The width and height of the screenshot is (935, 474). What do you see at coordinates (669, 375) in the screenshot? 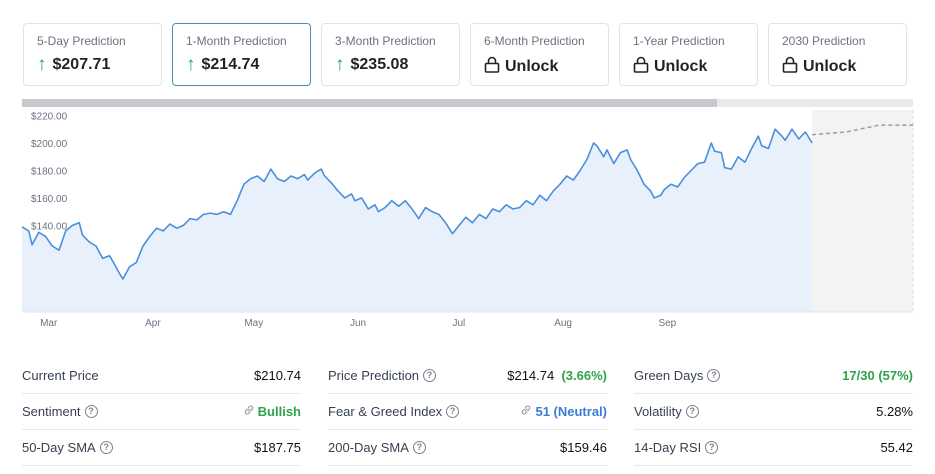
I see `stat-label-text: Green Days` at bounding box center [669, 375].